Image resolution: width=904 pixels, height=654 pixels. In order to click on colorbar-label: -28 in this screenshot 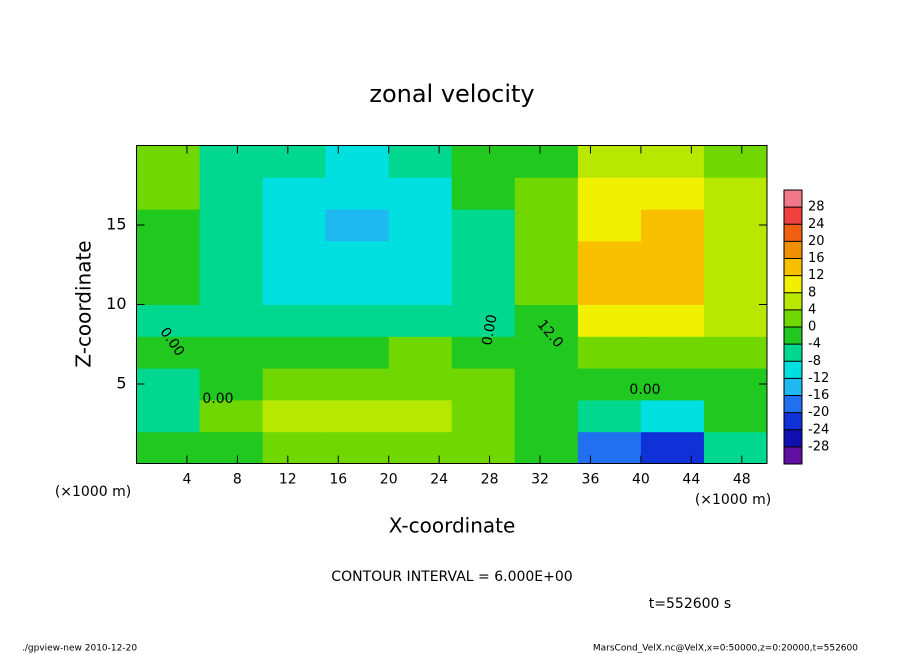, I will do `click(818, 446)`.